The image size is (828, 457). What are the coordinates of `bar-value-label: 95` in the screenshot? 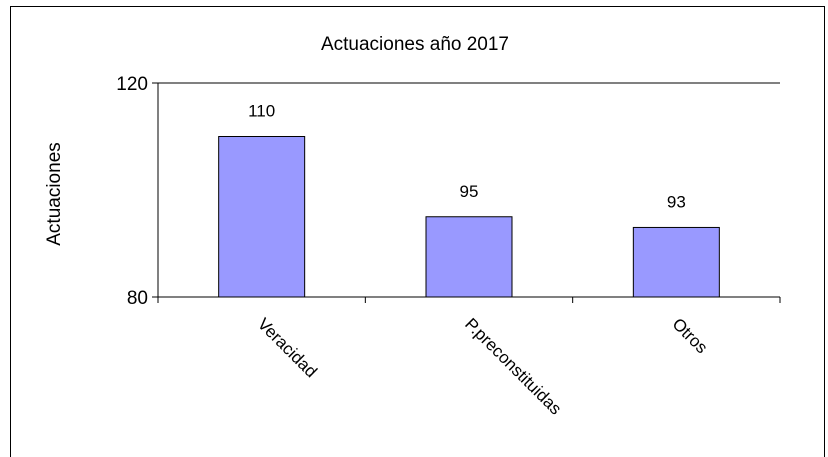 It's located at (469, 191).